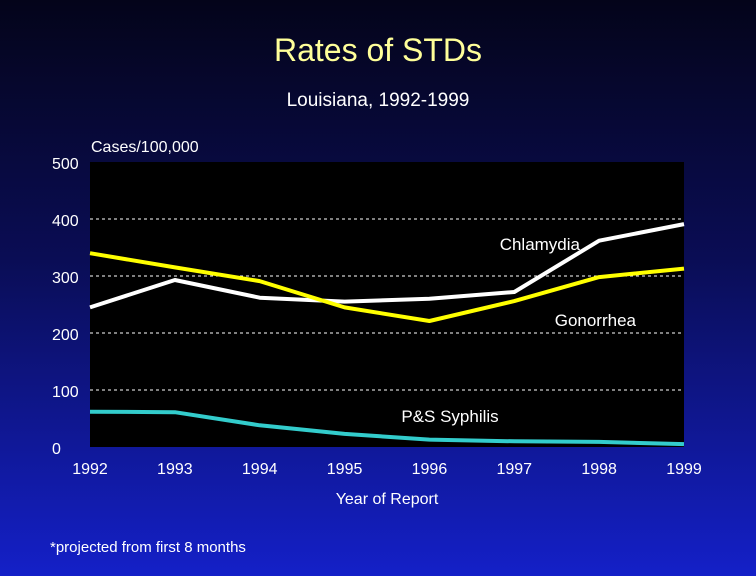 This screenshot has width=756, height=576. I want to click on chart-subtitle: Louisiana, 1992-1999, so click(378, 100).